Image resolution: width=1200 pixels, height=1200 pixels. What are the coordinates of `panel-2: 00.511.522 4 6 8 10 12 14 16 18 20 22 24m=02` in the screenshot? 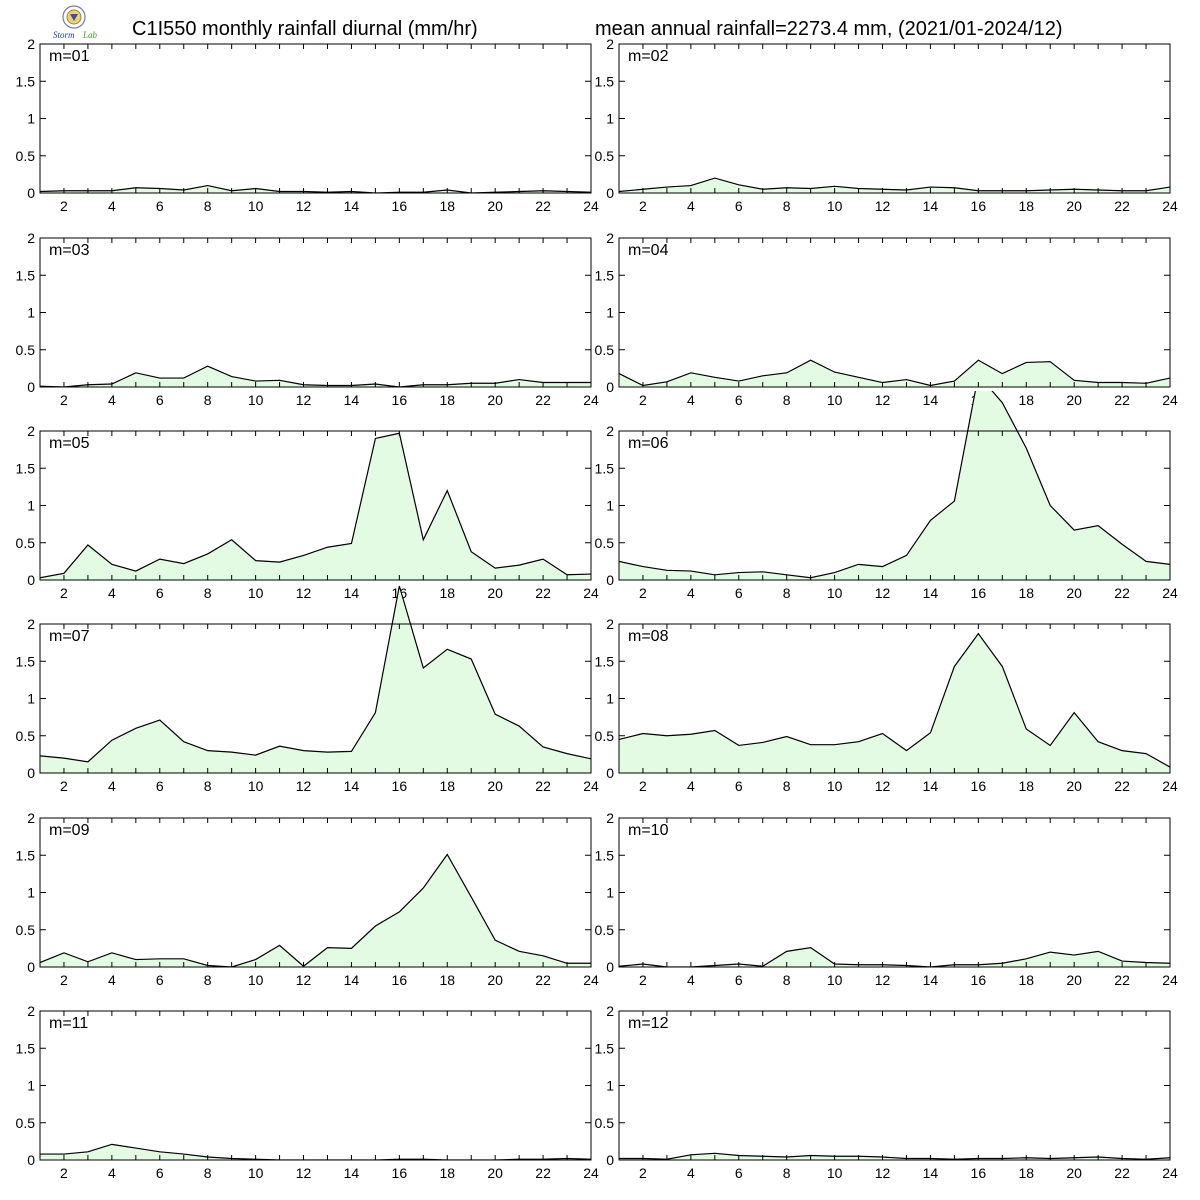 It's located at (886, 125).